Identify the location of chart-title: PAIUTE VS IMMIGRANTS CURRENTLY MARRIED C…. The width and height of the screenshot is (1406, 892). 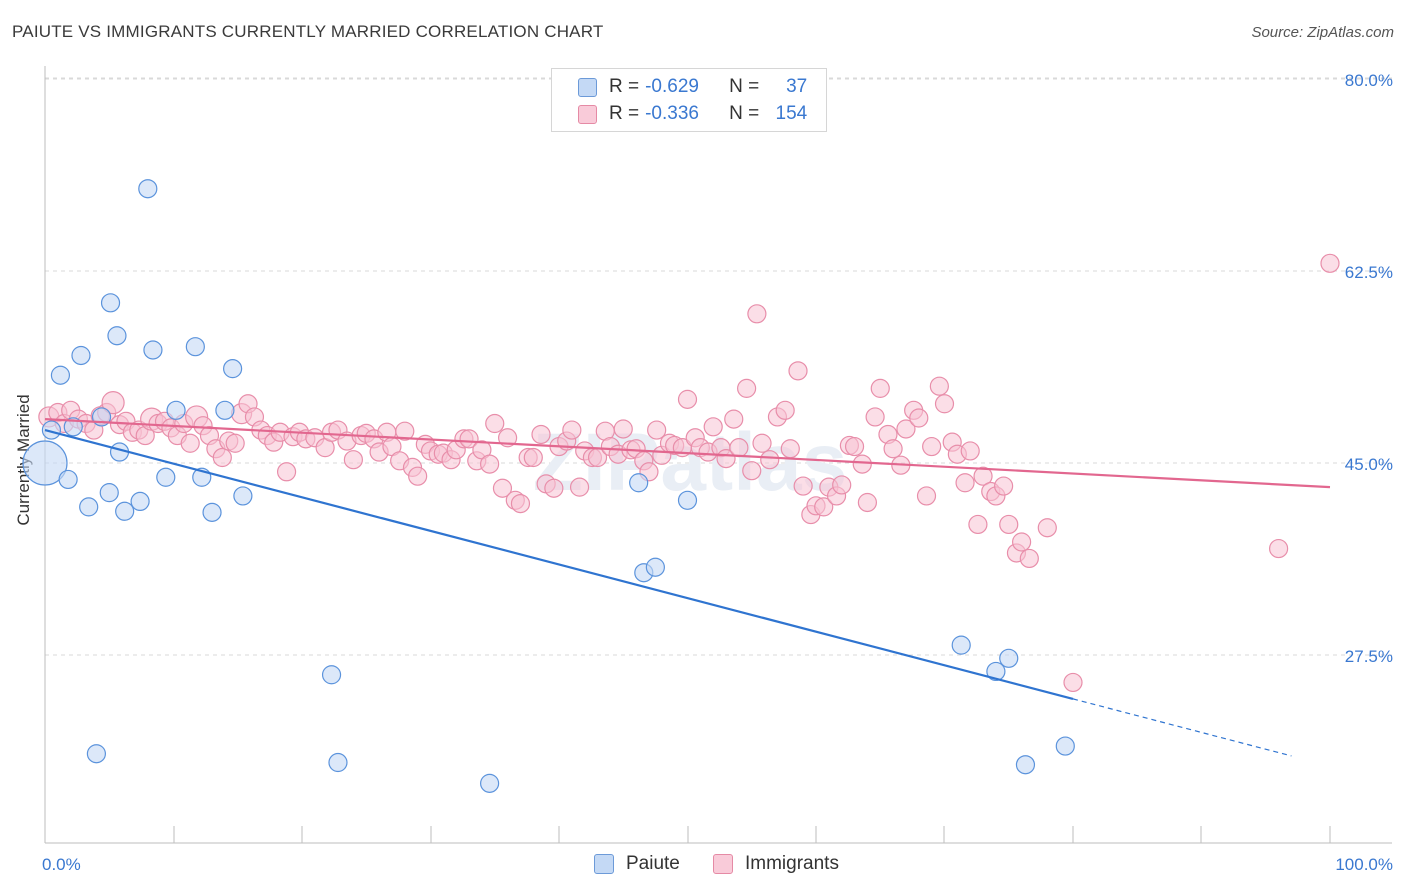
(308, 31).